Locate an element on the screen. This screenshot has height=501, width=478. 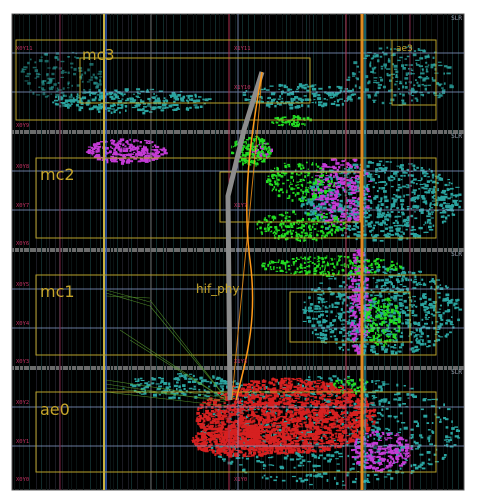
clock-region-label: X0Y9 is located at coordinates (22, 126).